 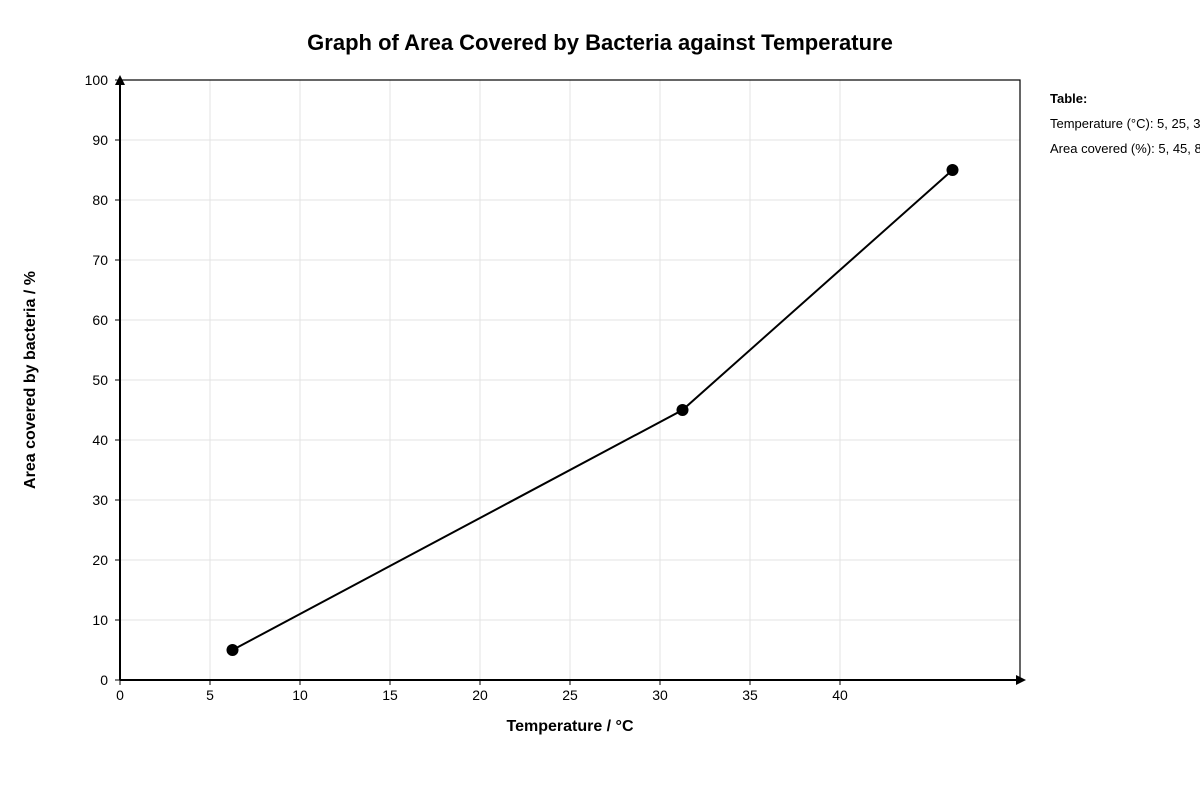 I want to click on y-tick-label: 50, so click(x=100, y=380).